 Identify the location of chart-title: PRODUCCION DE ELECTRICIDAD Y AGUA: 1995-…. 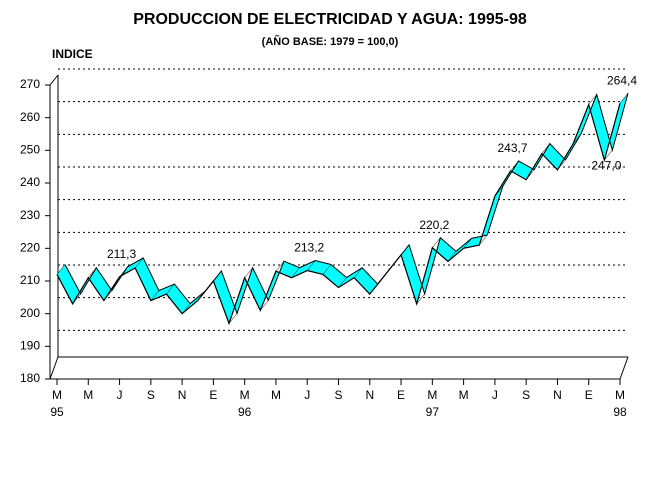
(330, 19).